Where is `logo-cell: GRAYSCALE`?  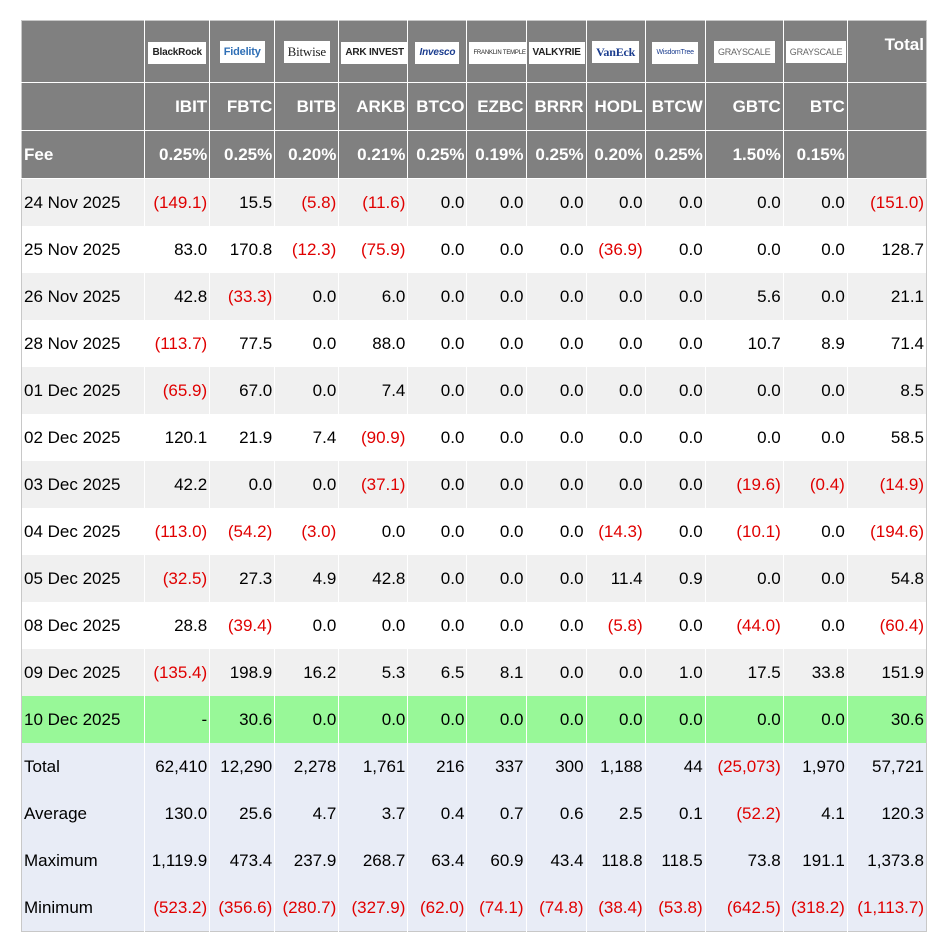 logo-cell: GRAYSCALE is located at coordinates (815, 51).